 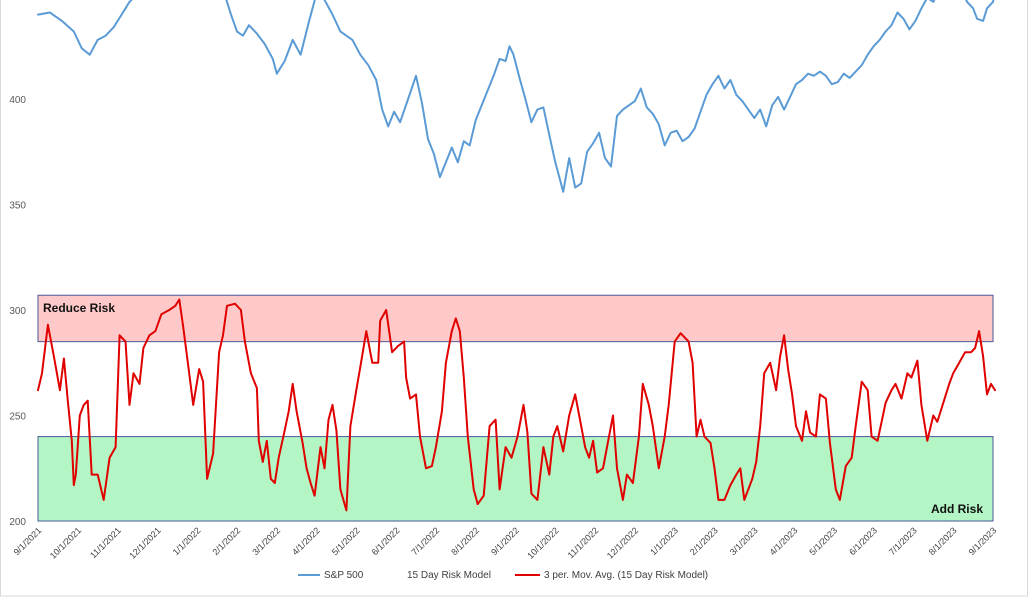 What do you see at coordinates (664, 541) in the screenshot?
I see `x-tick-label: 1/1/2023` at bounding box center [664, 541].